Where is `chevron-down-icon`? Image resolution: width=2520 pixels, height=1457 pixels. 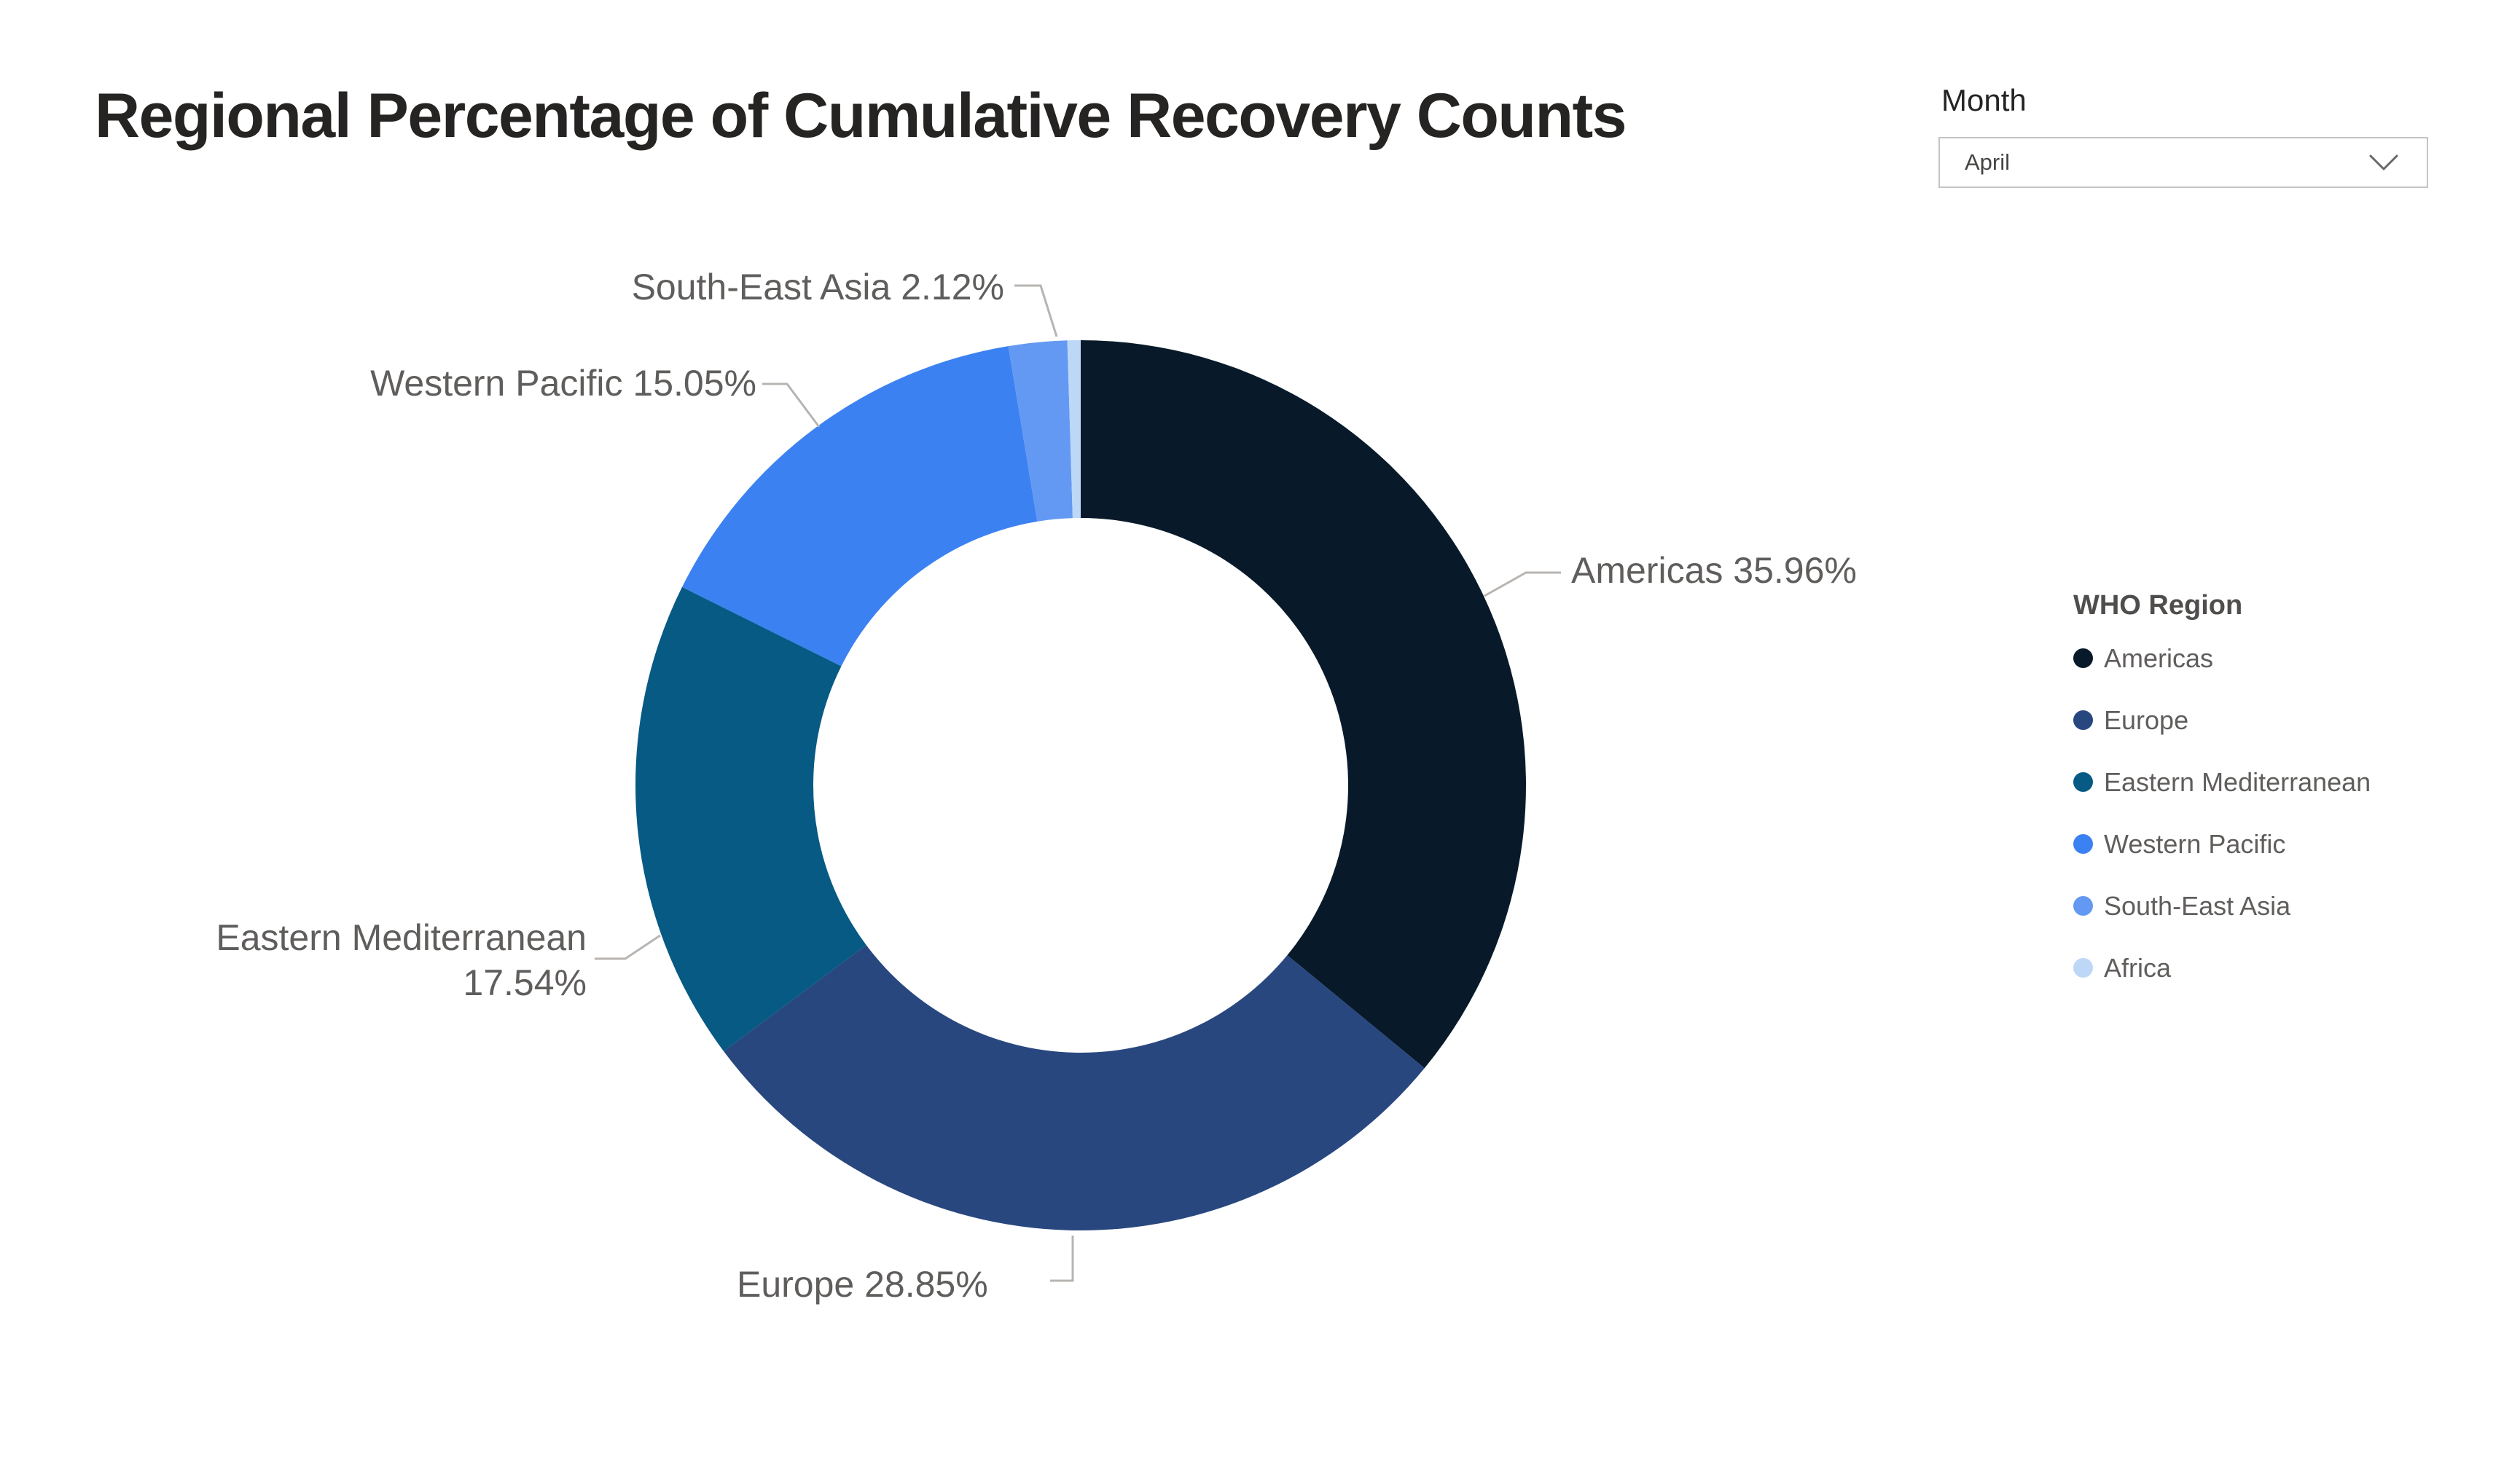
chevron-down-icon is located at coordinates (2383, 163).